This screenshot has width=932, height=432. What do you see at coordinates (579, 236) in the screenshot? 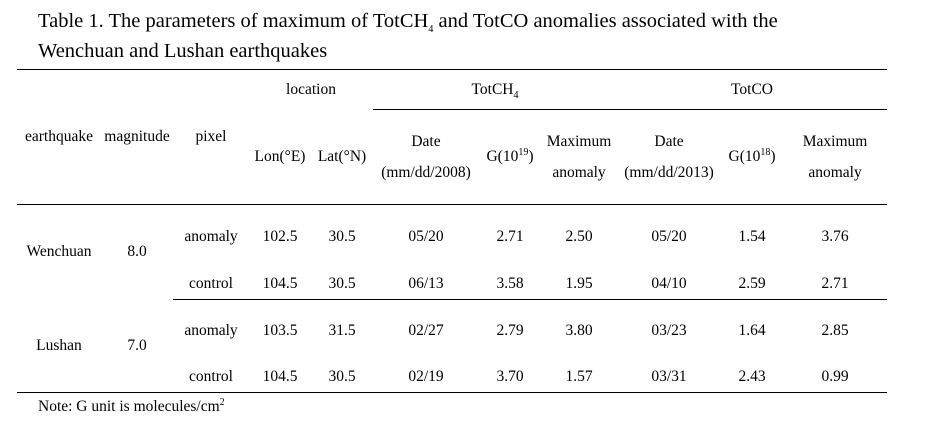
I see `cell-ch4-max: 2.50` at bounding box center [579, 236].